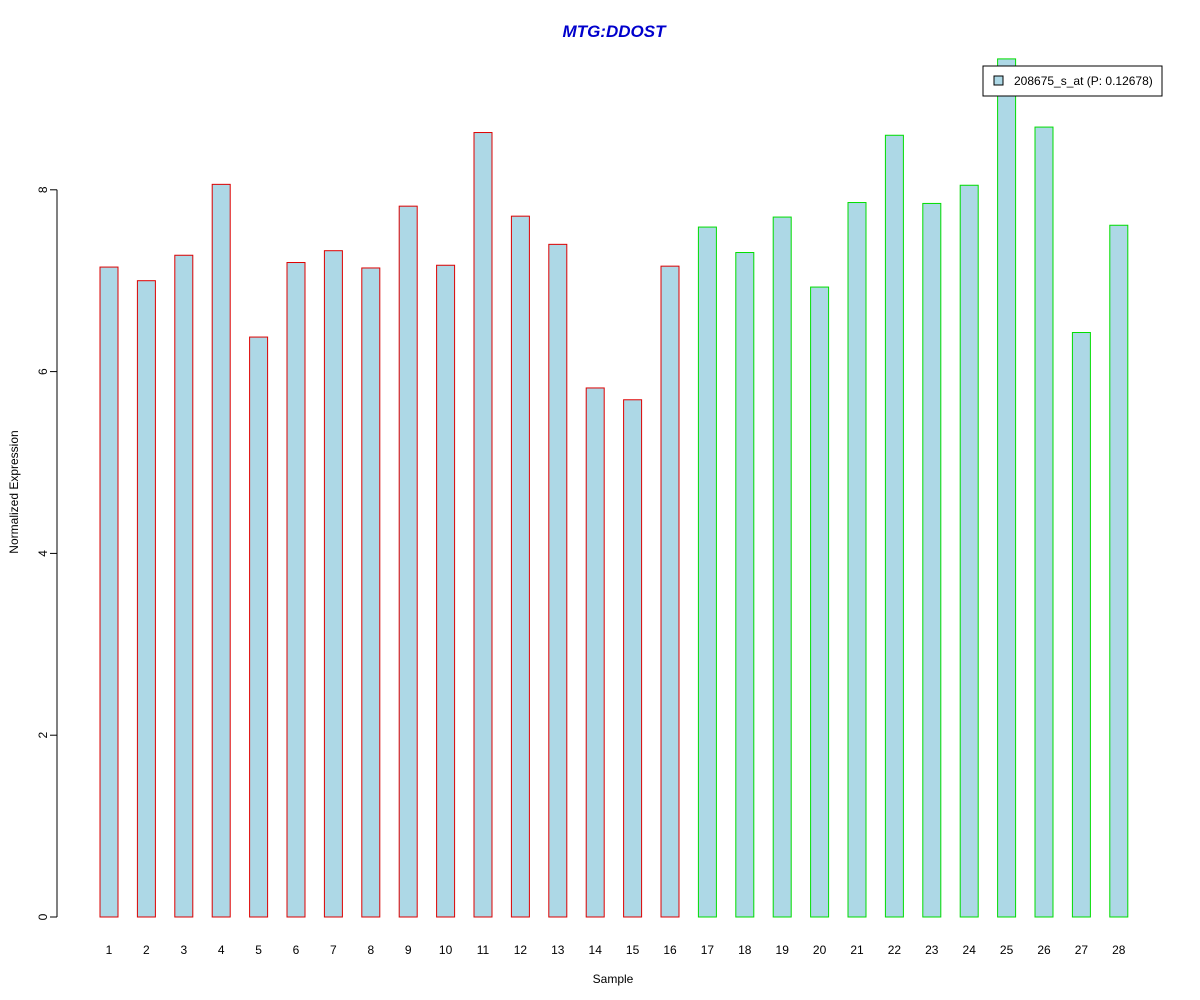  I want to click on x-tick-label: 23, so click(932, 950).